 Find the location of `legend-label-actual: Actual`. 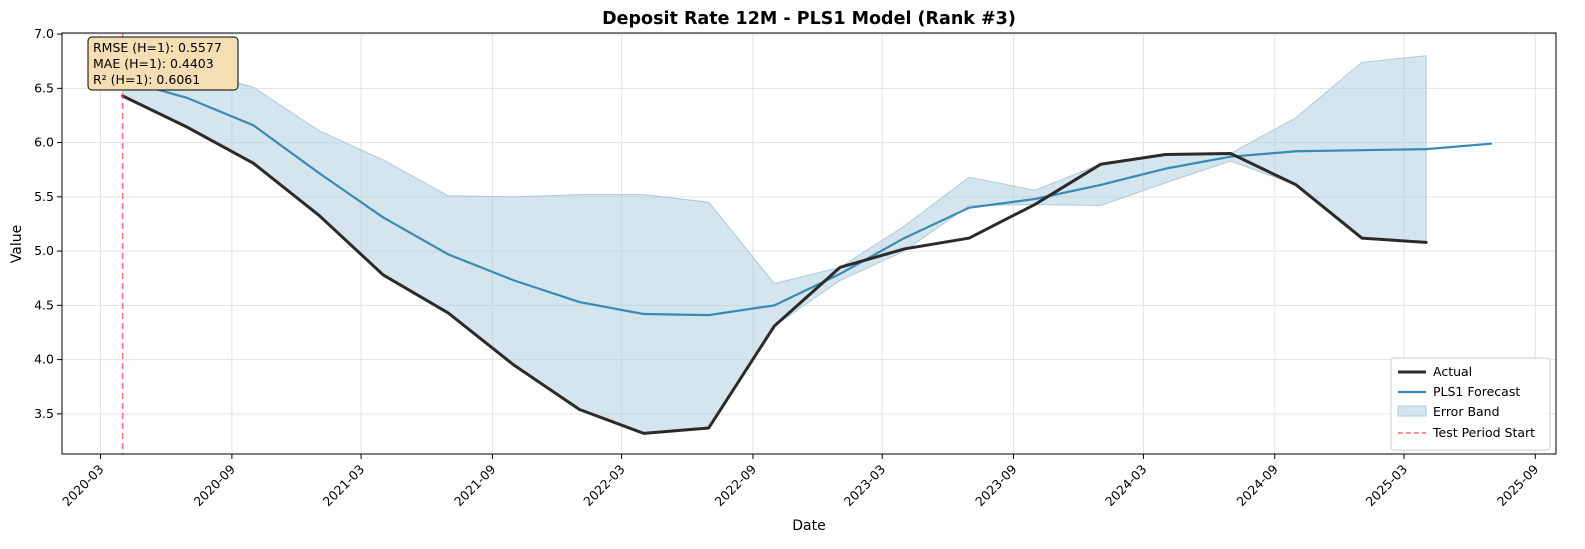

legend-label-actual: Actual is located at coordinates (1452, 371).